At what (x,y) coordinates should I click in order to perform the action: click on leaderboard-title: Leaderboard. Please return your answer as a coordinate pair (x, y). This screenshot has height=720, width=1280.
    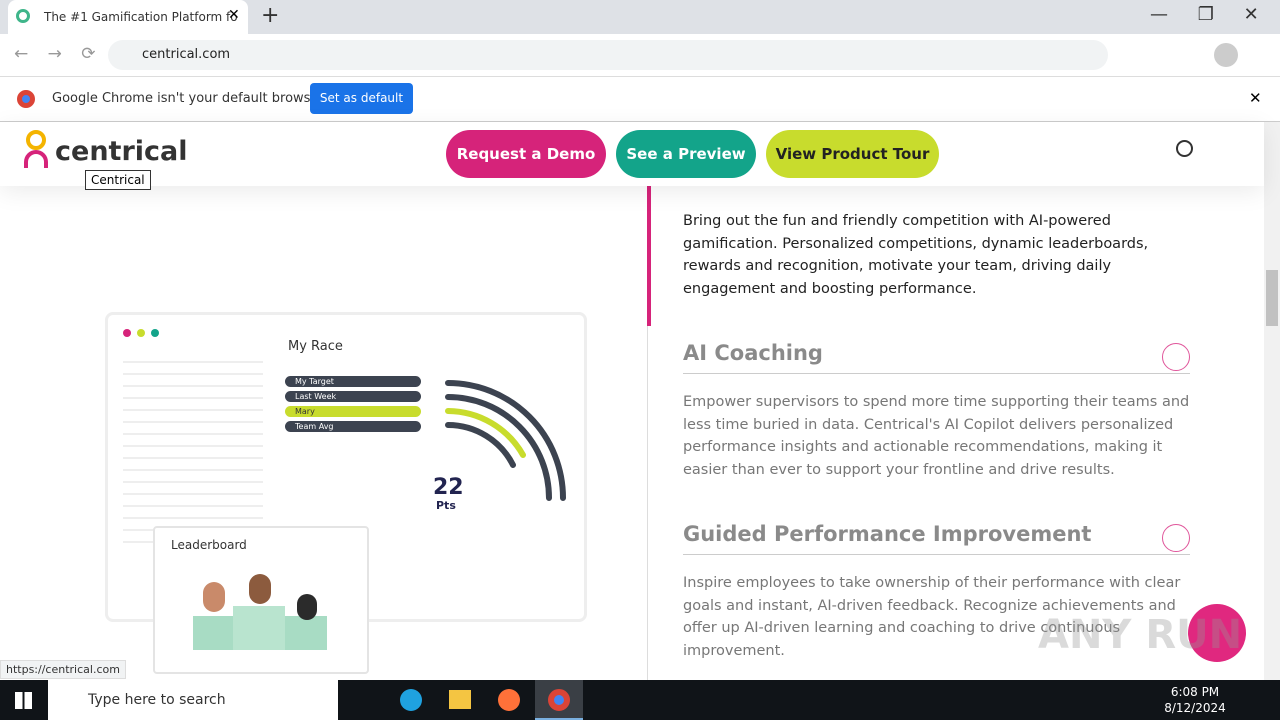
    Looking at the image, I should click on (209, 545).